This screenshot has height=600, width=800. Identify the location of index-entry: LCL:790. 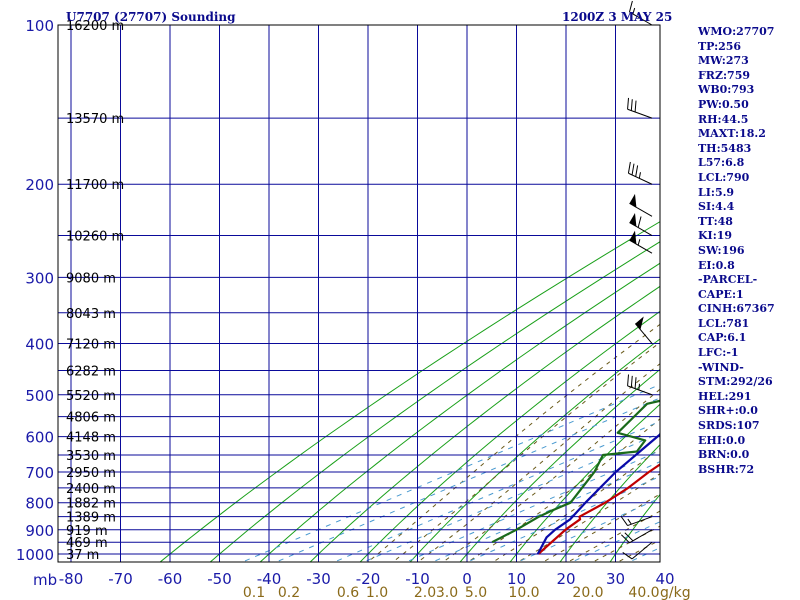
(724, 177).